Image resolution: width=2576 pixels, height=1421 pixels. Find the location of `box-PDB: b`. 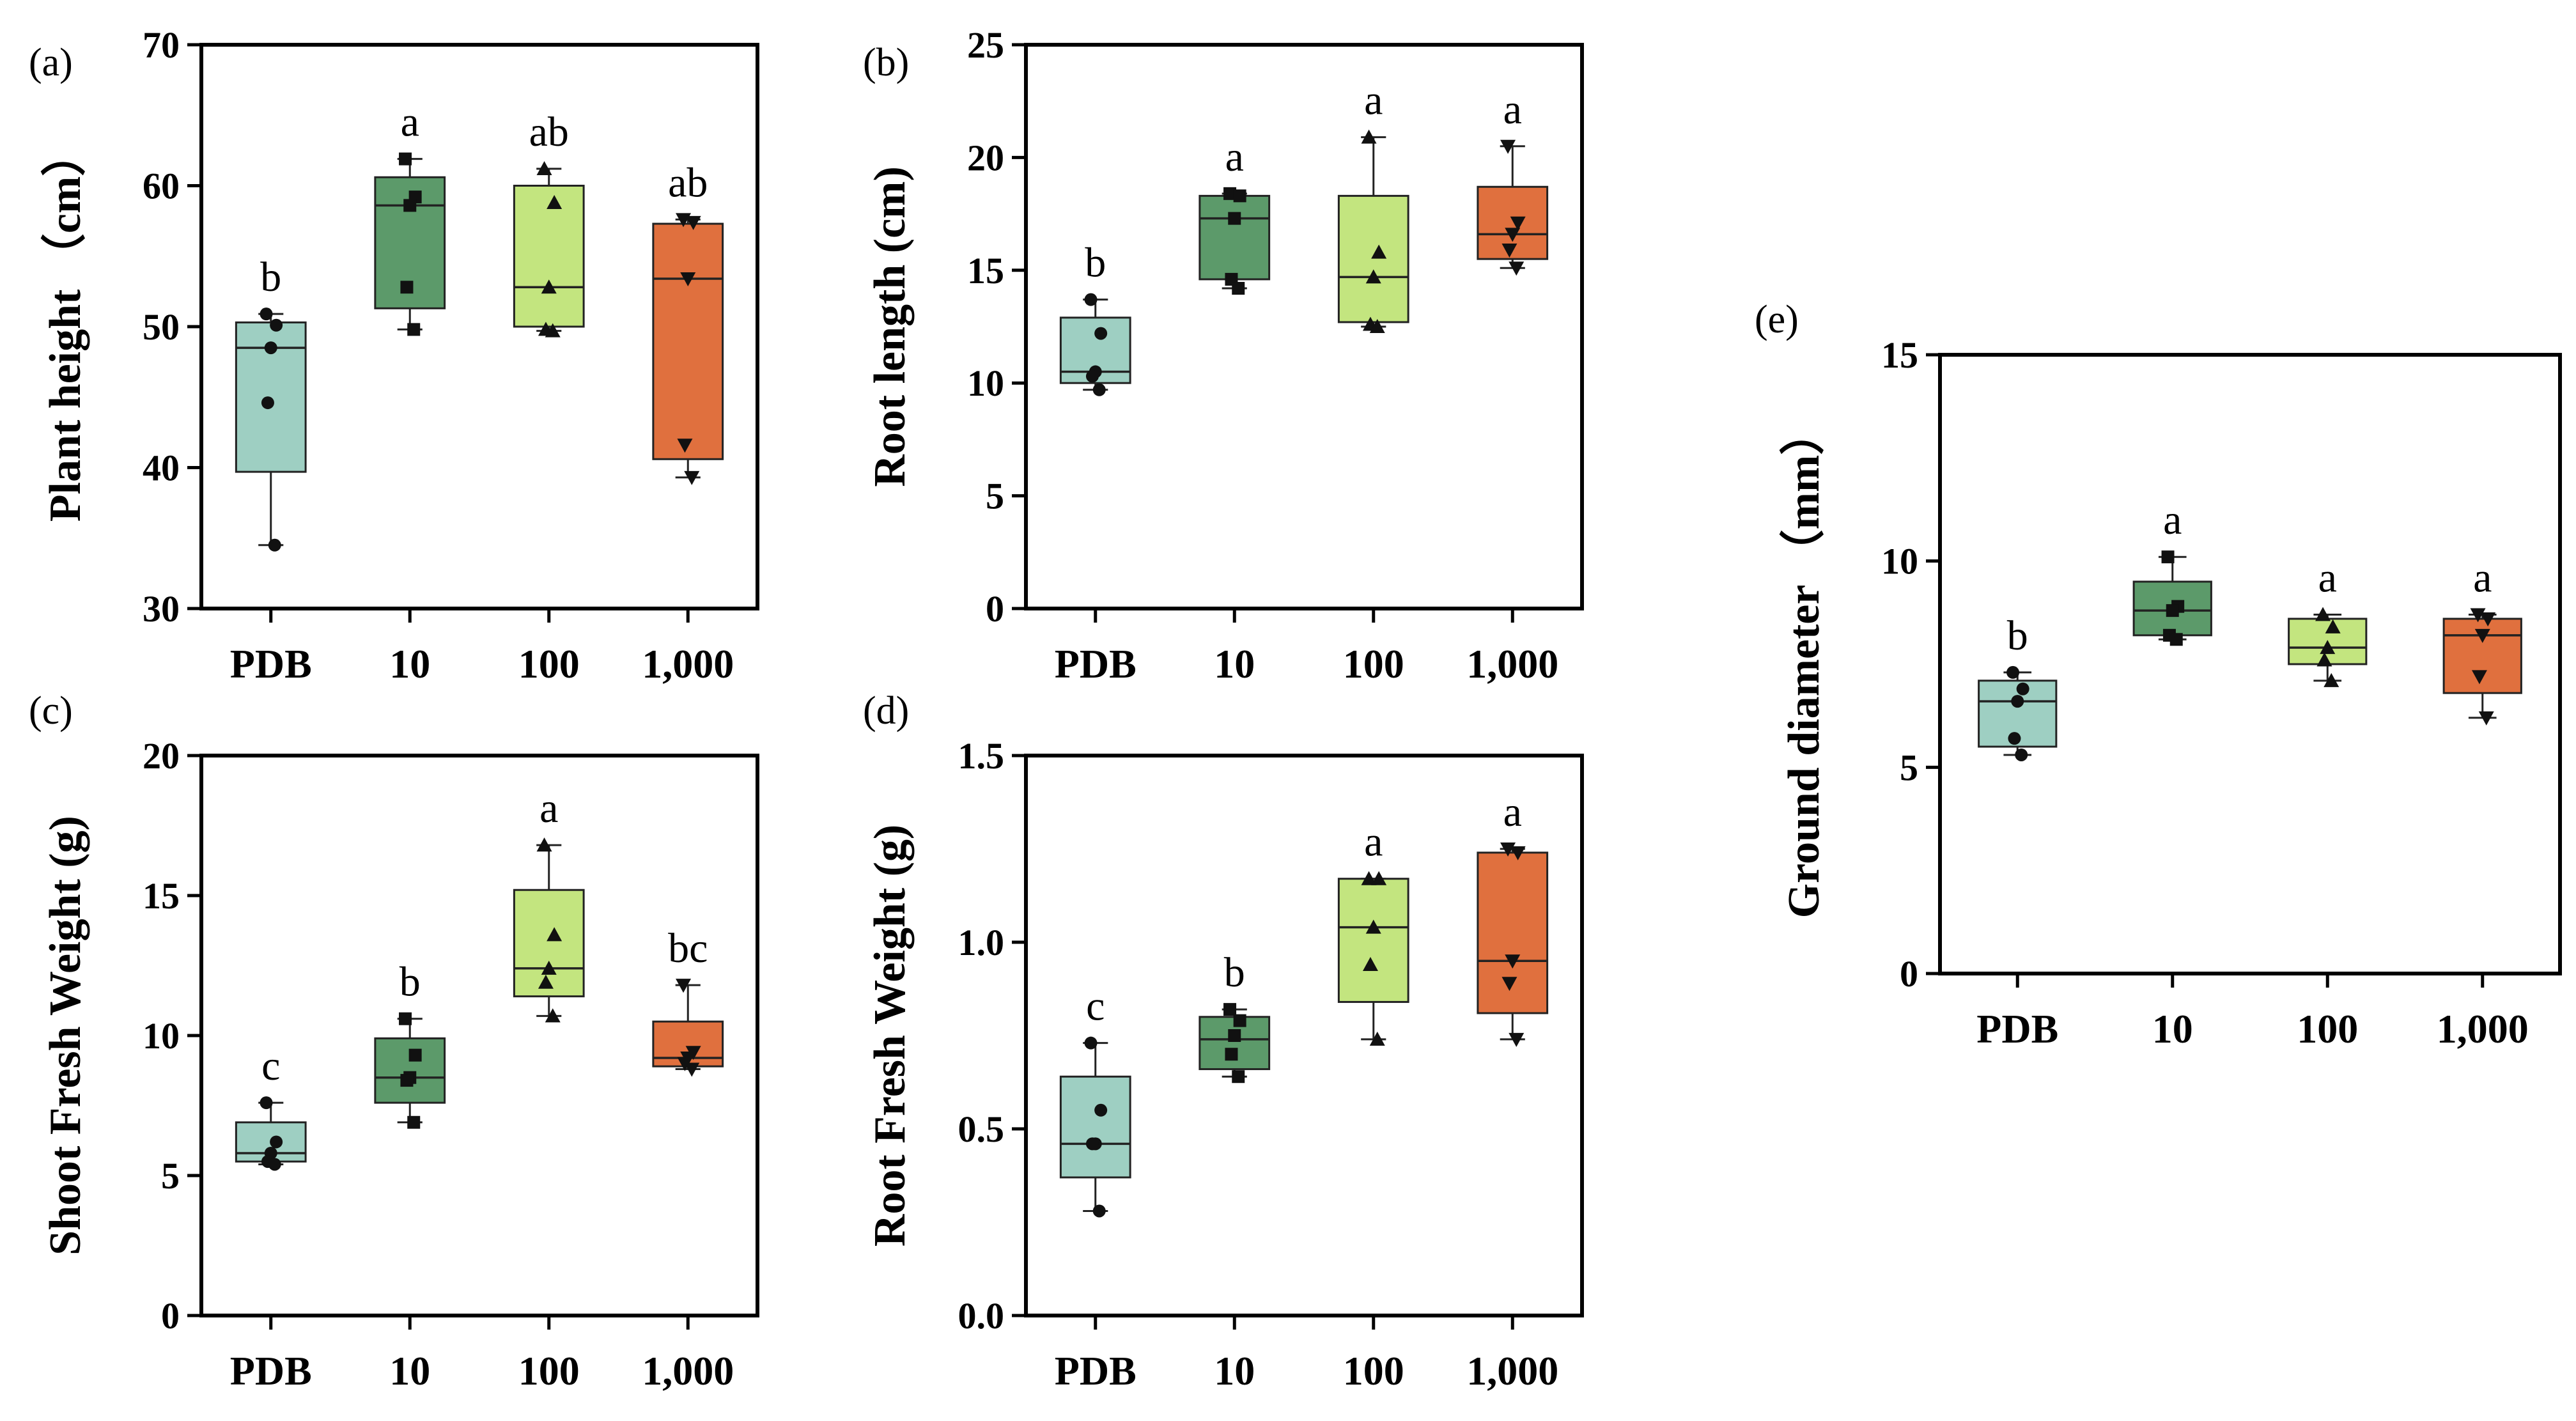

box-PDB: b is located at coordinates (271, 403).